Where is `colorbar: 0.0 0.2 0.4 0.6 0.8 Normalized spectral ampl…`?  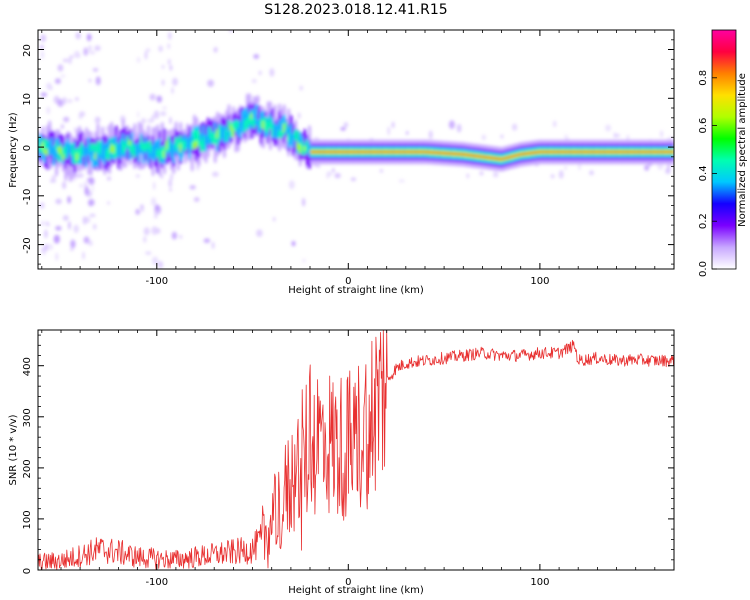 colorbar: 0.0 0.2 0.4 0.6 0.8 Normalized spectral ampl… is located at coordinates (723, 153).